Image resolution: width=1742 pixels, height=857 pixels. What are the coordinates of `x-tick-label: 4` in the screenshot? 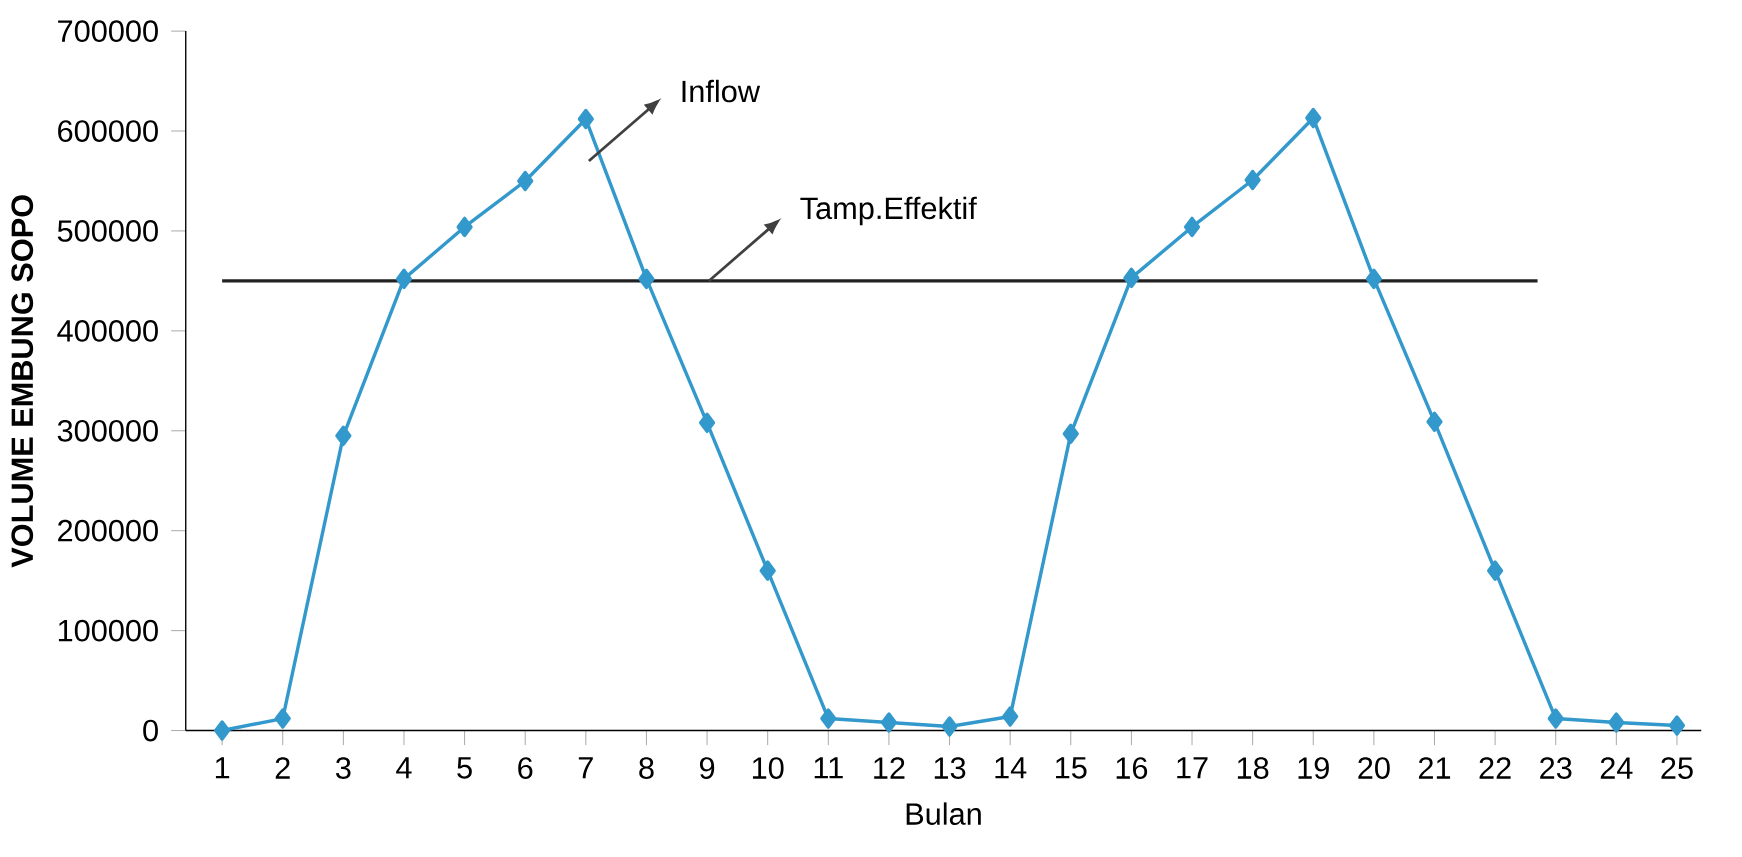 It's located at (404, 768).